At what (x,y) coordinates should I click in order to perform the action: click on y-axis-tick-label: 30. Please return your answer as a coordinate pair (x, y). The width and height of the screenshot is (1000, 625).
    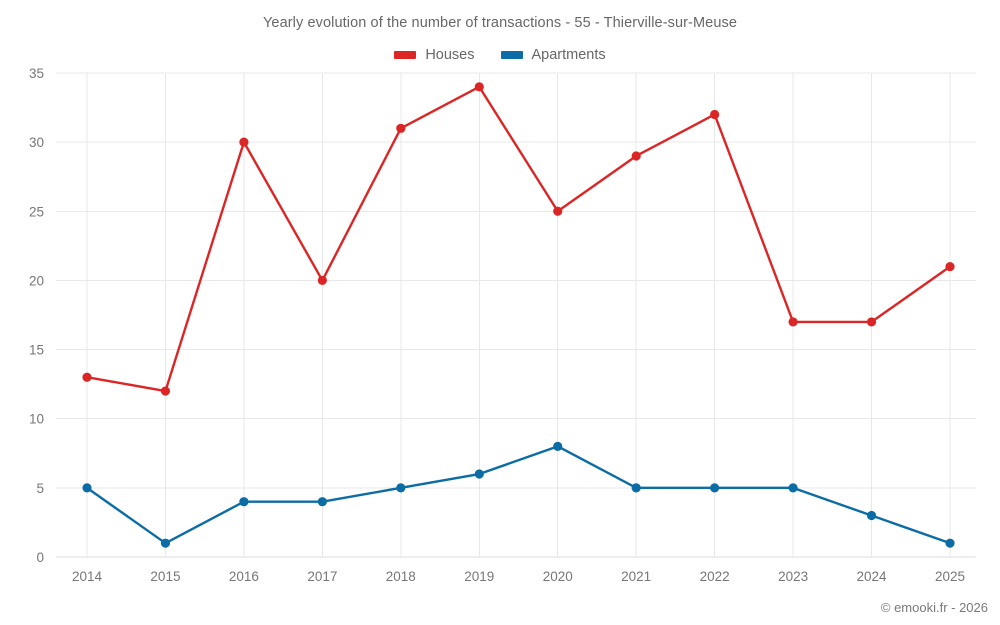
    Looking at the image, I should click on (36, 142).